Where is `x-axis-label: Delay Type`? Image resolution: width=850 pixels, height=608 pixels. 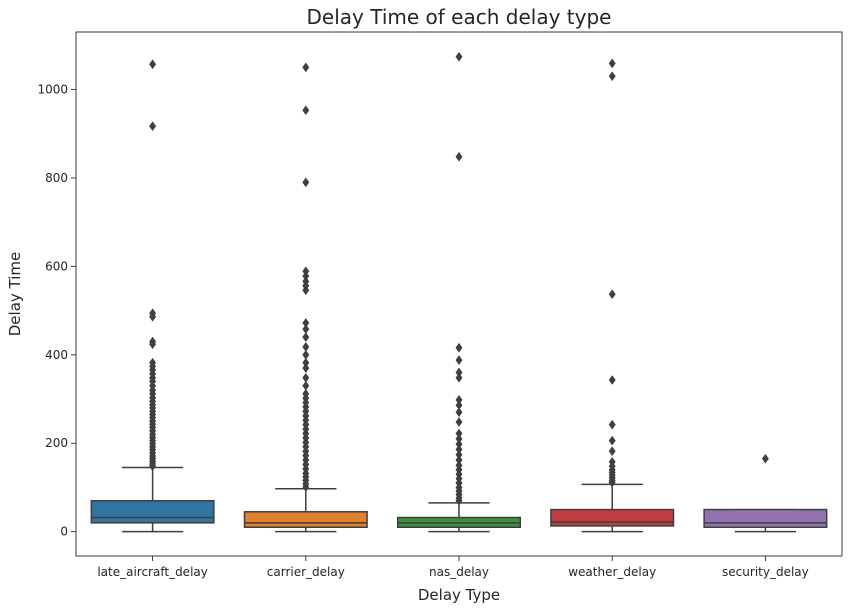
x-axis-label: Delay Type is located at coordinates (459, 595).